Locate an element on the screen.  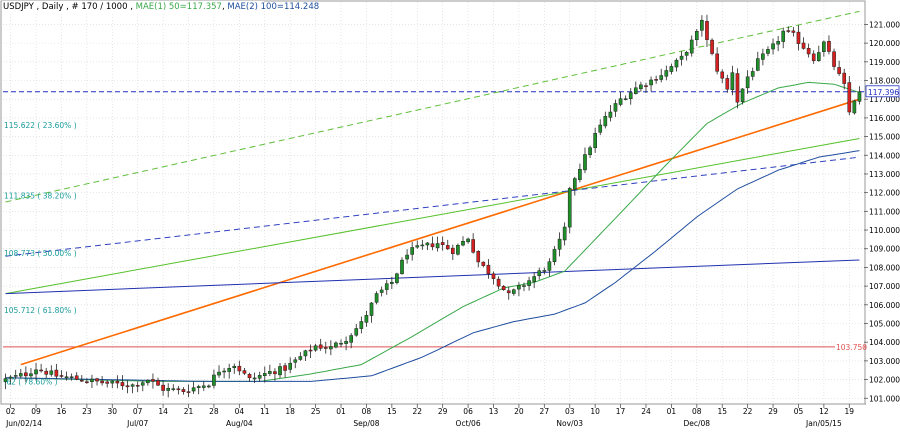
x-axis-day-label: 08 is located at coordinates (697, 411).